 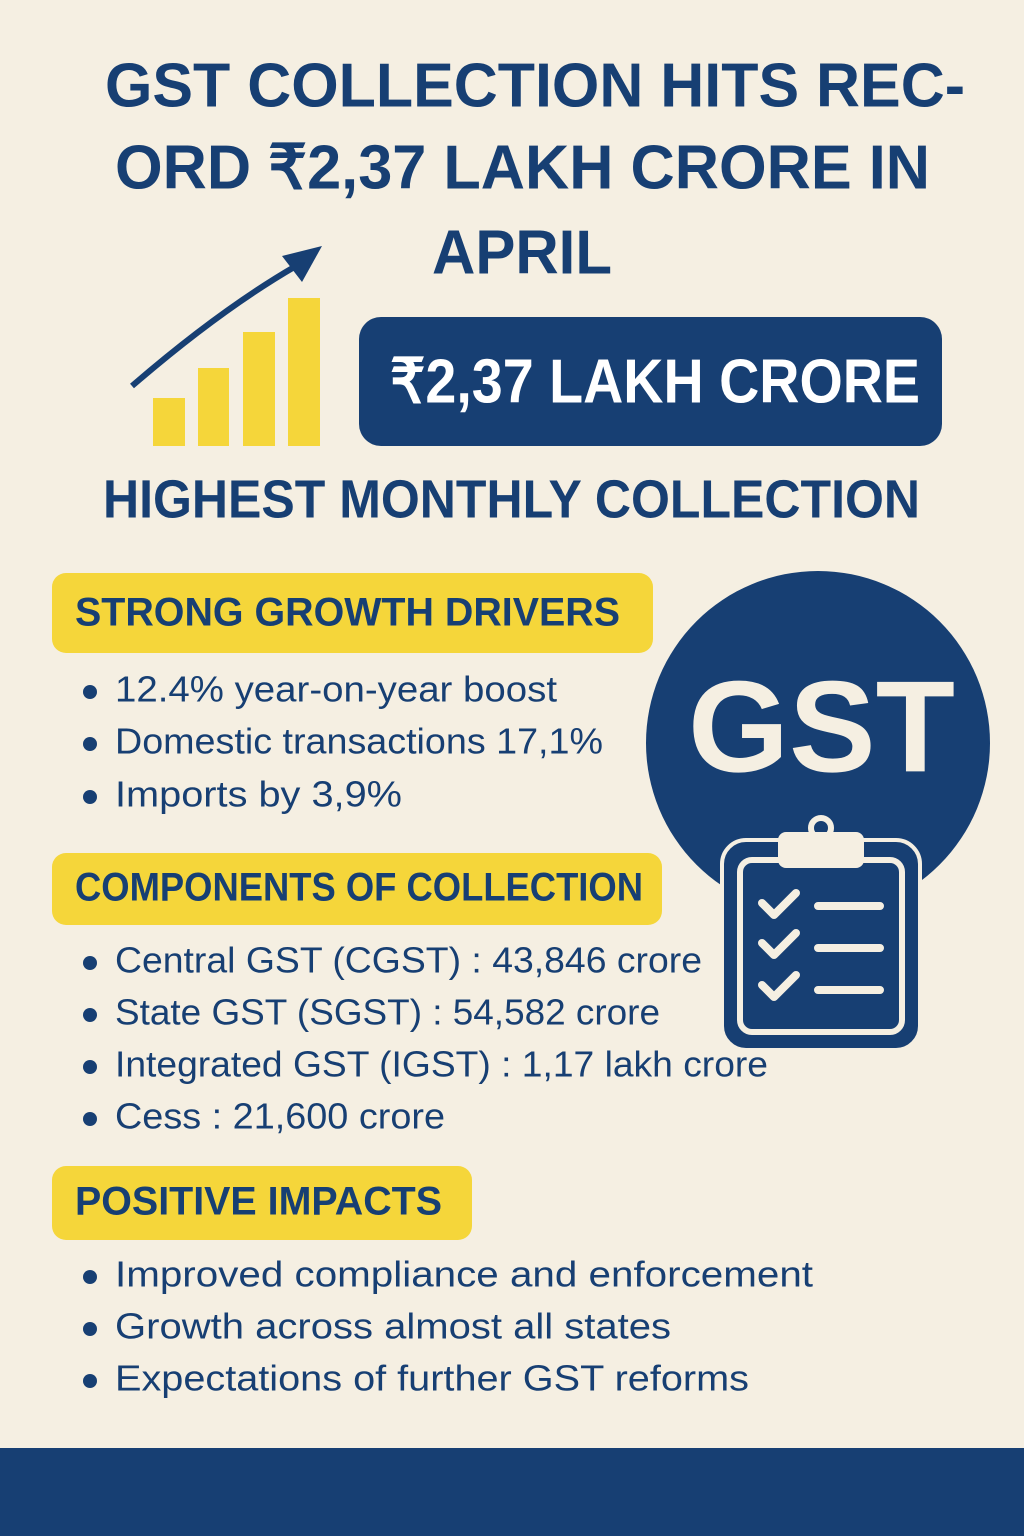 I want to click on logo-text: GST, so click(x=821, y=726).